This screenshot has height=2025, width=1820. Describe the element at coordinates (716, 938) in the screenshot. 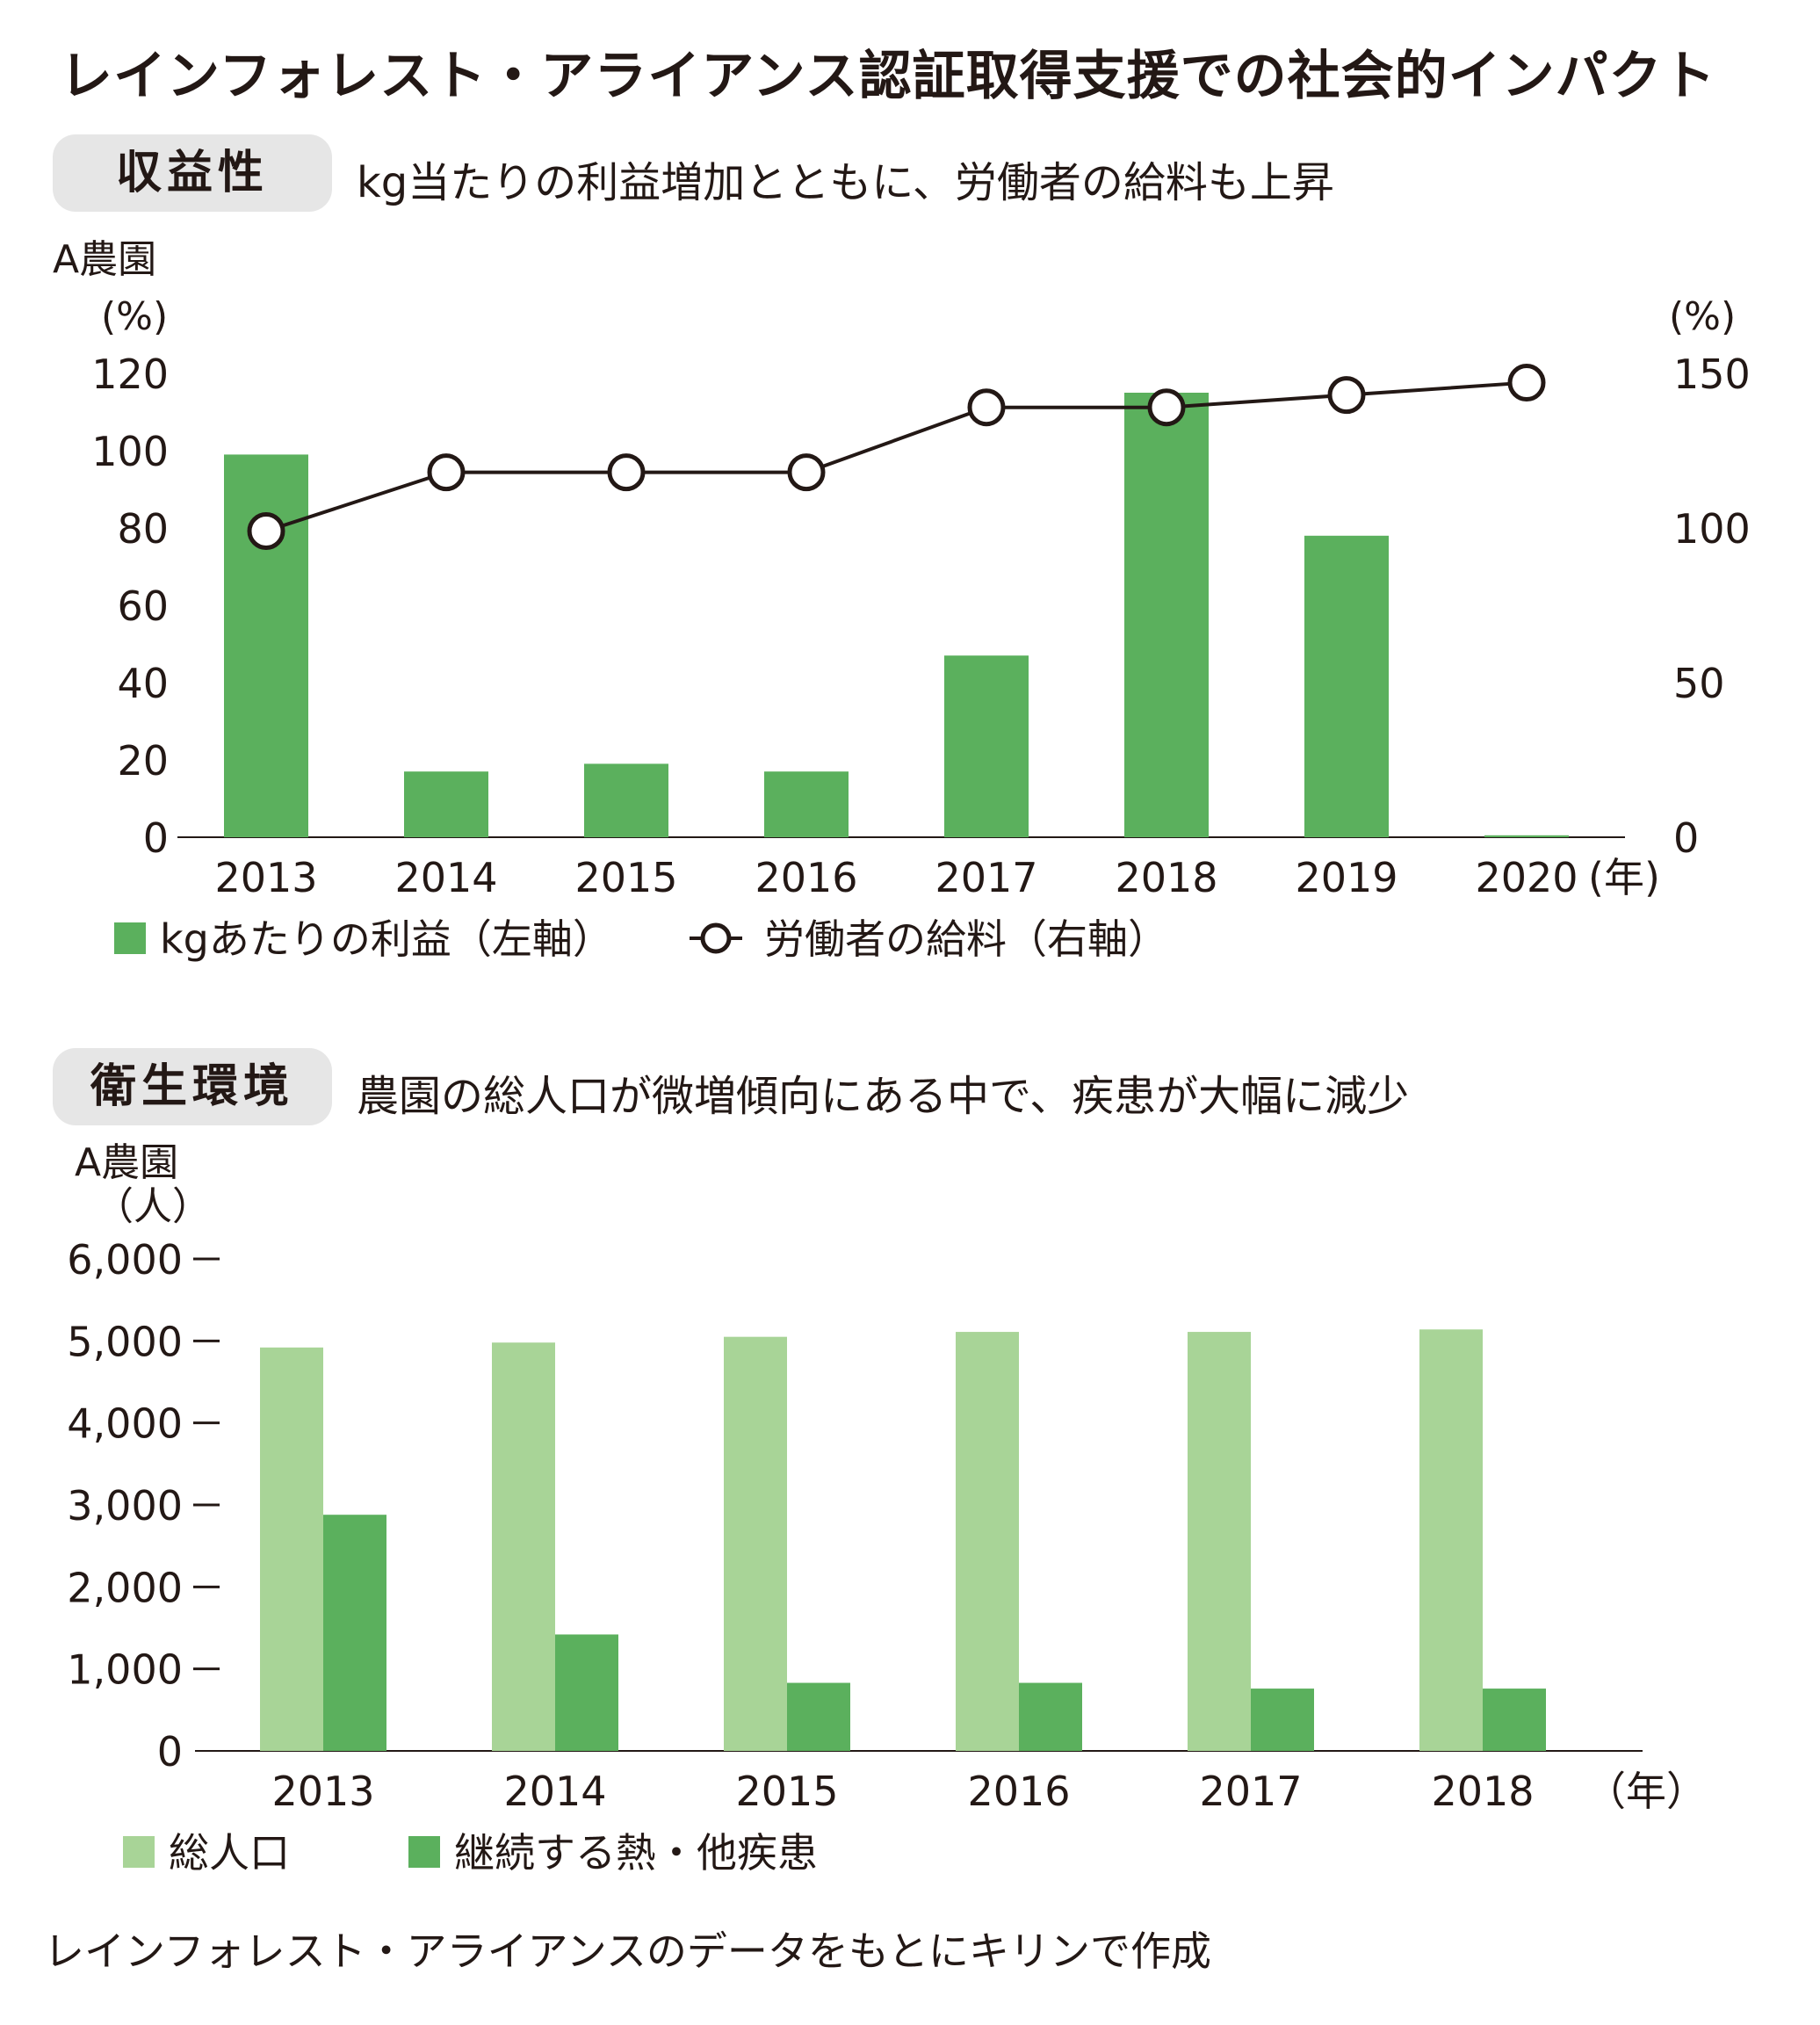

I see `legend-wage-marker` at that location.